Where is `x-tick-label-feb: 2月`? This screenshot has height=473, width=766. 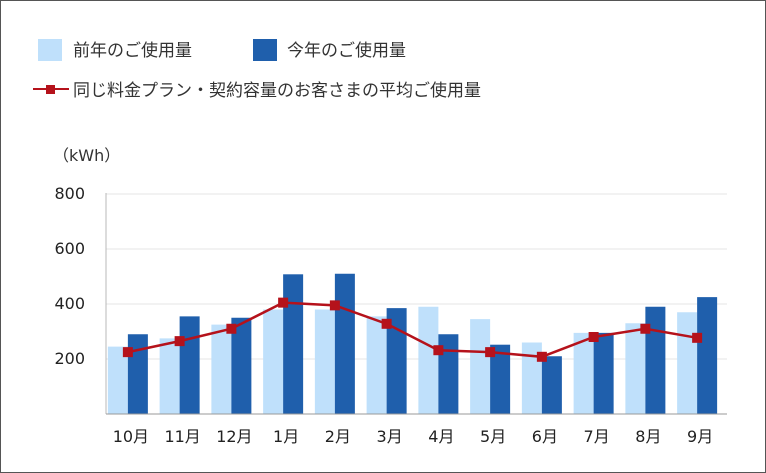 x-tick-label-feb: 2月 is located at coordinates (338, 436).